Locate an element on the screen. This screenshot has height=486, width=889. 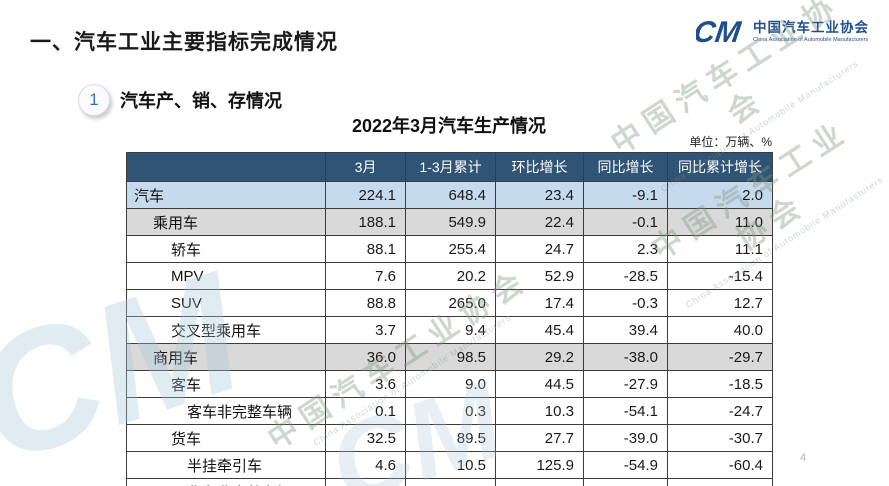
cell-value: -29.7 is located at coordinates (720, 357).